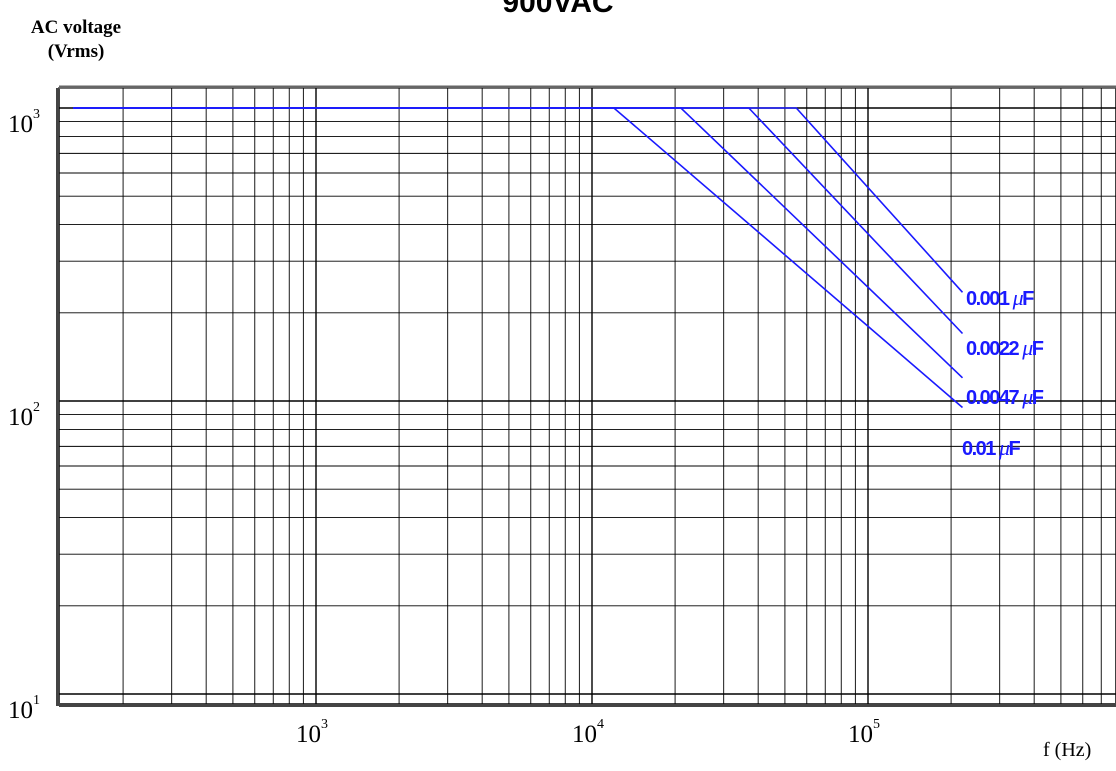 This screenshot has width=1116, height=771. What do you see at coordinates (24, 415) in the screenshot?
I see `y-tick-label: 10²` at bounding box center [24, 415].